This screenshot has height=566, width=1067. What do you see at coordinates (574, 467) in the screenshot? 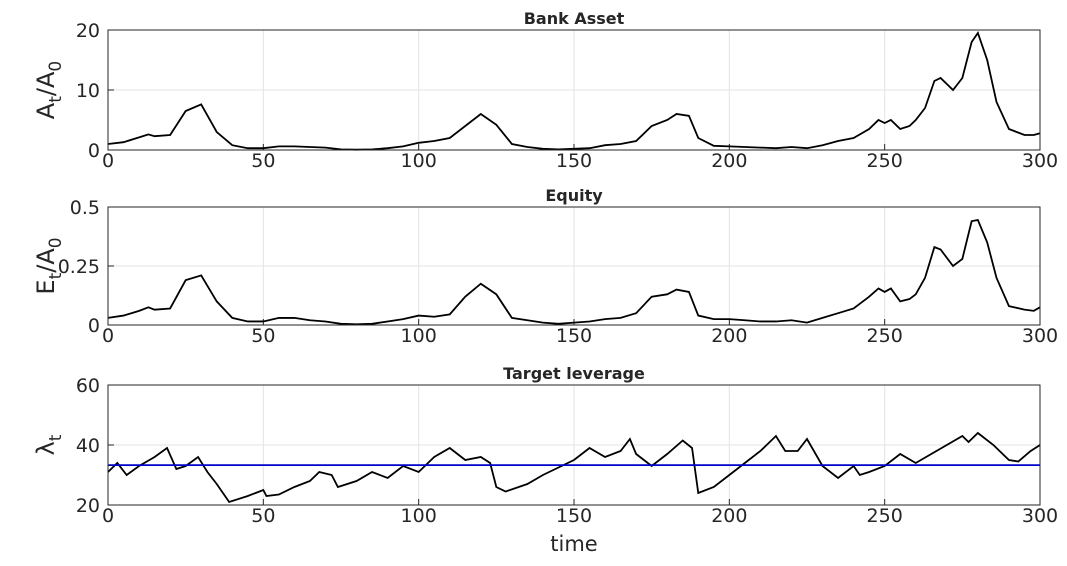
I see `series-line` at bounding box center [574, 467].